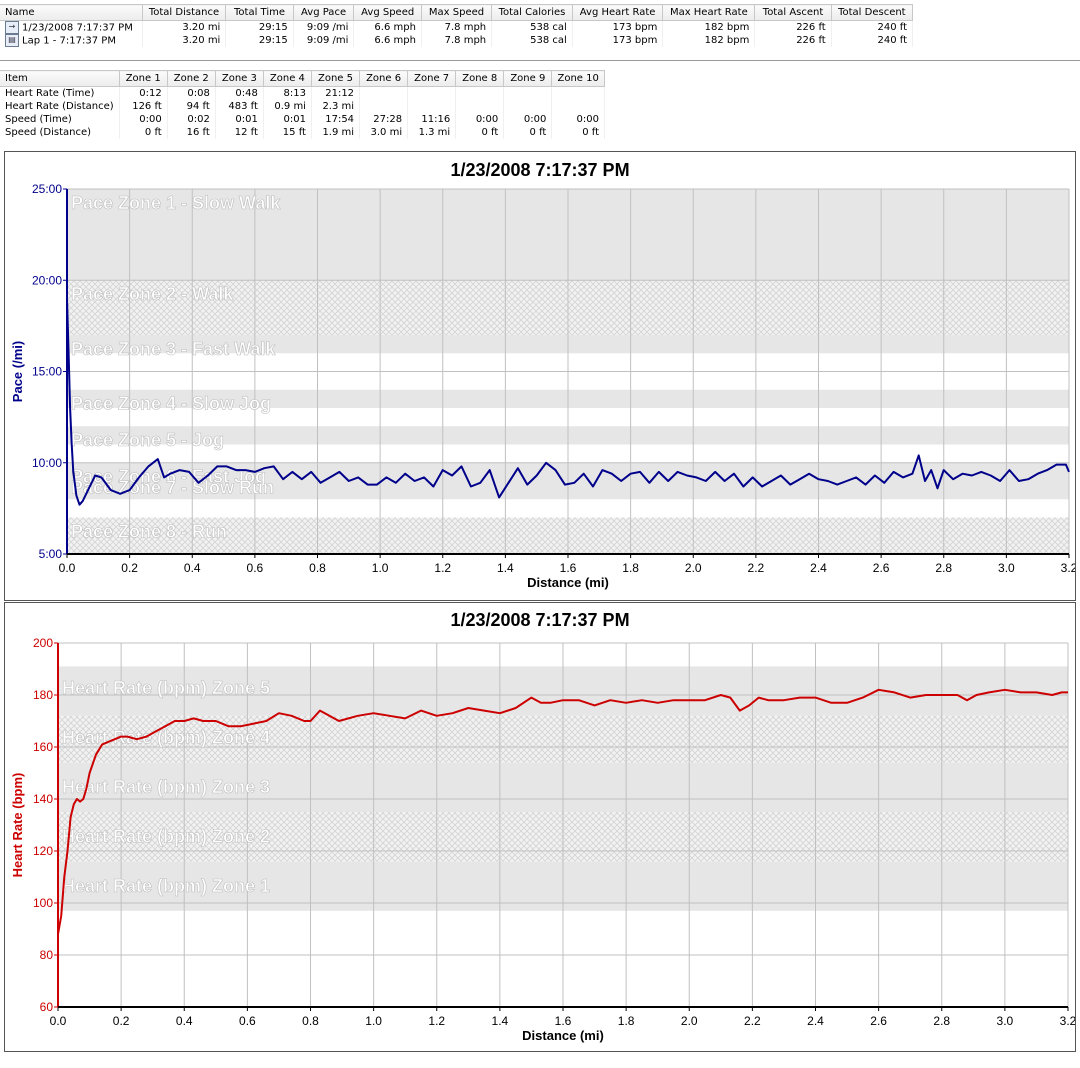 The width and height of the screenshot is (1080, 1068). Describe the element at coordinates (60, 78) in the screenshot. I see `zone-column-header: Item` at that location.